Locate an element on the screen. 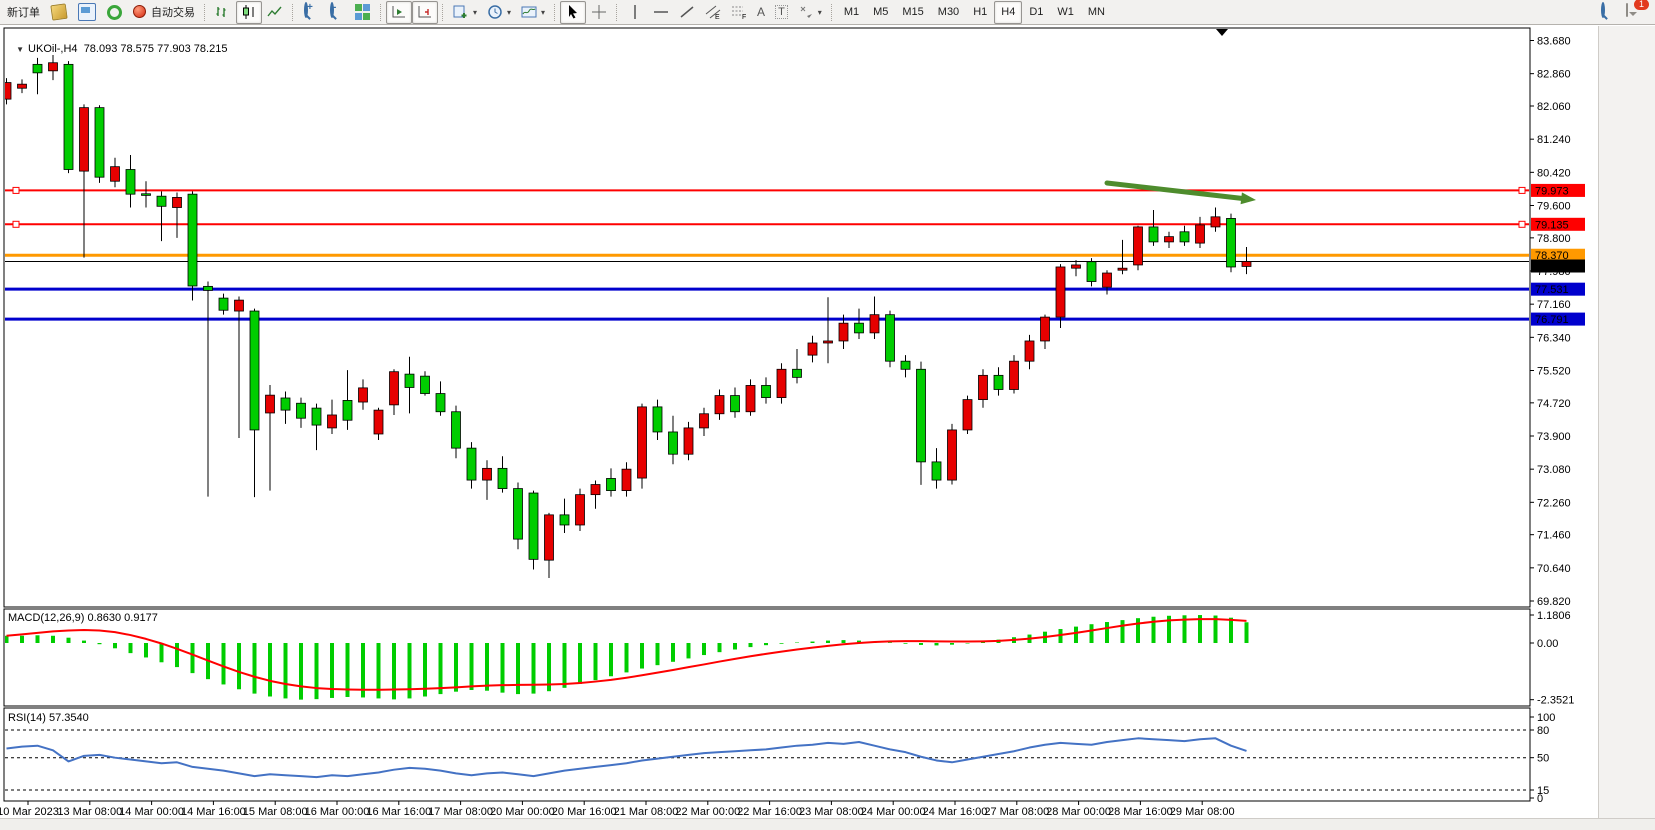 The image size is (1655, 830). gold-bars-icon is located at coordinates (59, 12).